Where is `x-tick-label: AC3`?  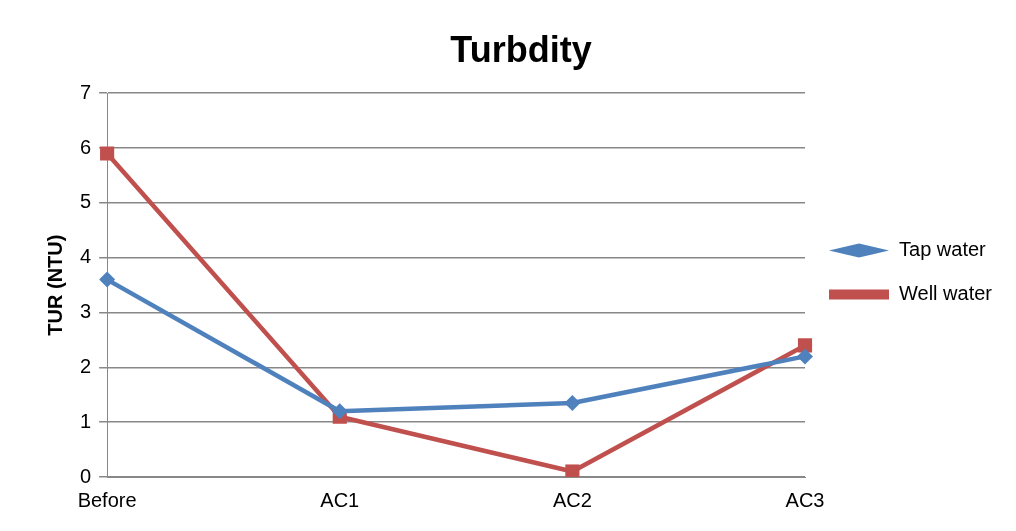
x-tick-label: AC3 is located at coordinates (805, 499).